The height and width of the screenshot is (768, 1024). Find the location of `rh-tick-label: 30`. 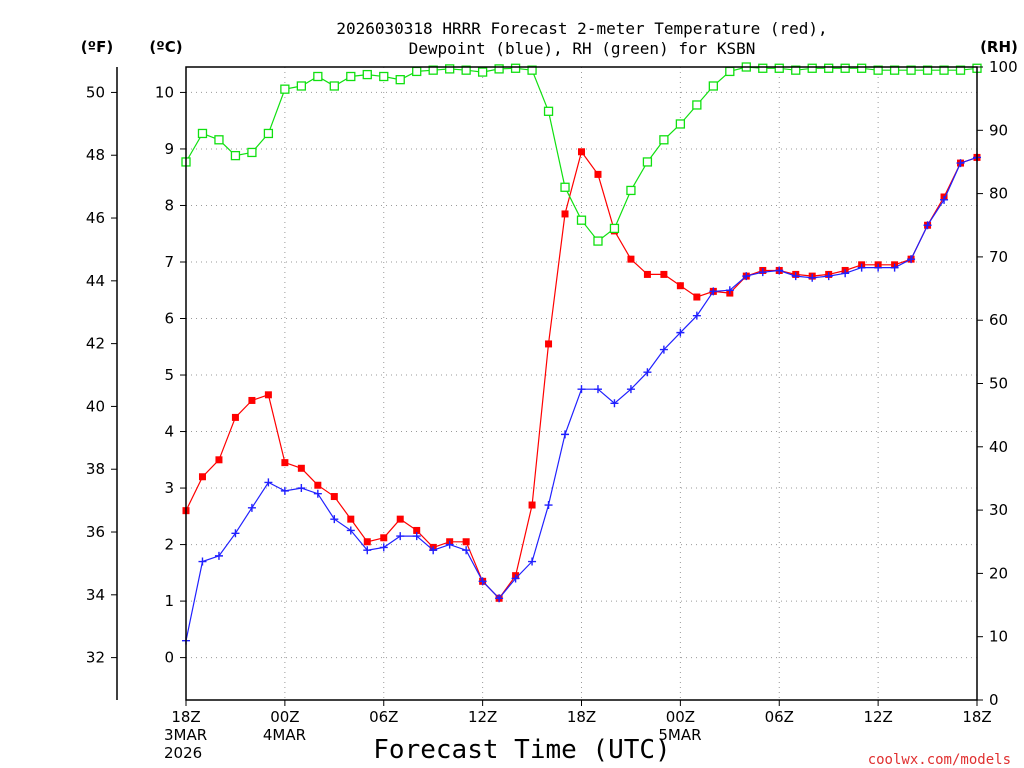

rh-tick-label: 30 is located at coordinates (998, 510).